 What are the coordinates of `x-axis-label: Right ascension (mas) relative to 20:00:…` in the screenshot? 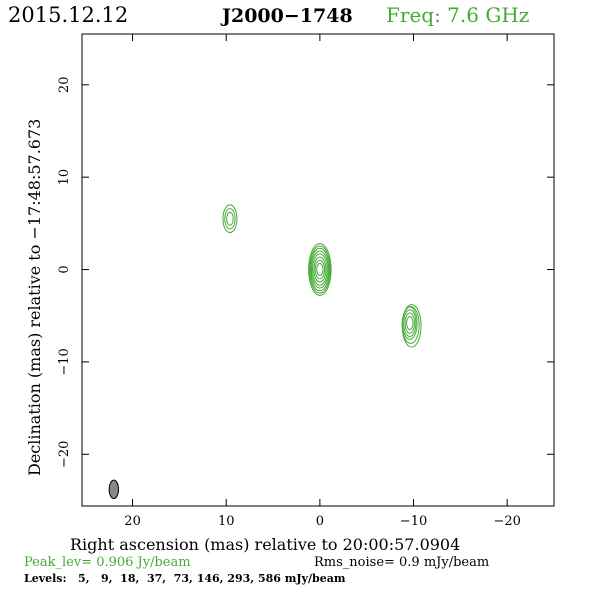 It's located at (265, 544).